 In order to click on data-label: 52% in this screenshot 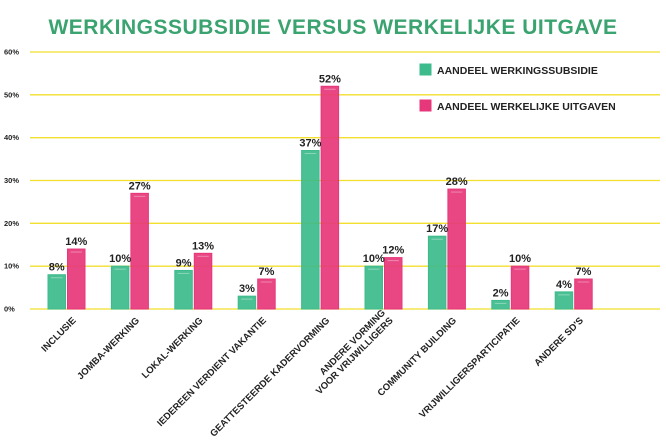, I will do `click(330, 79)`.